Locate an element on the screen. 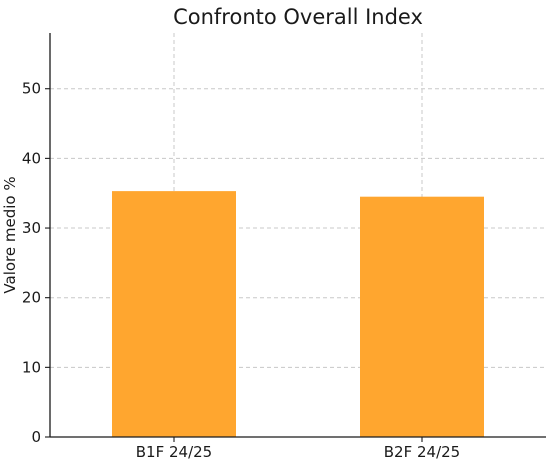  y-tick-label: 50 is located at coordinates (31, 89).